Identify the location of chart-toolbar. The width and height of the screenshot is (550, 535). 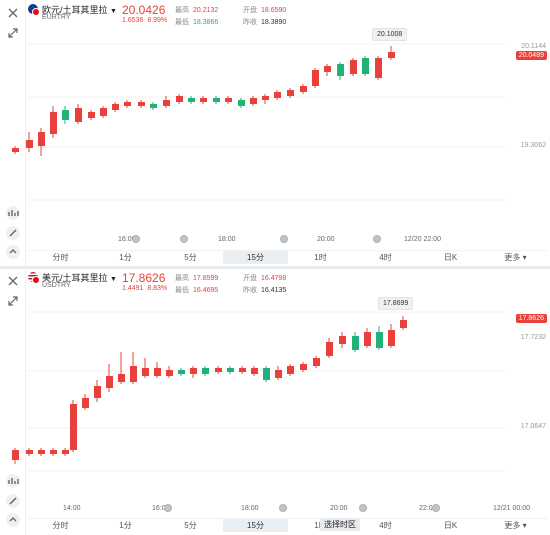
(13, 401).